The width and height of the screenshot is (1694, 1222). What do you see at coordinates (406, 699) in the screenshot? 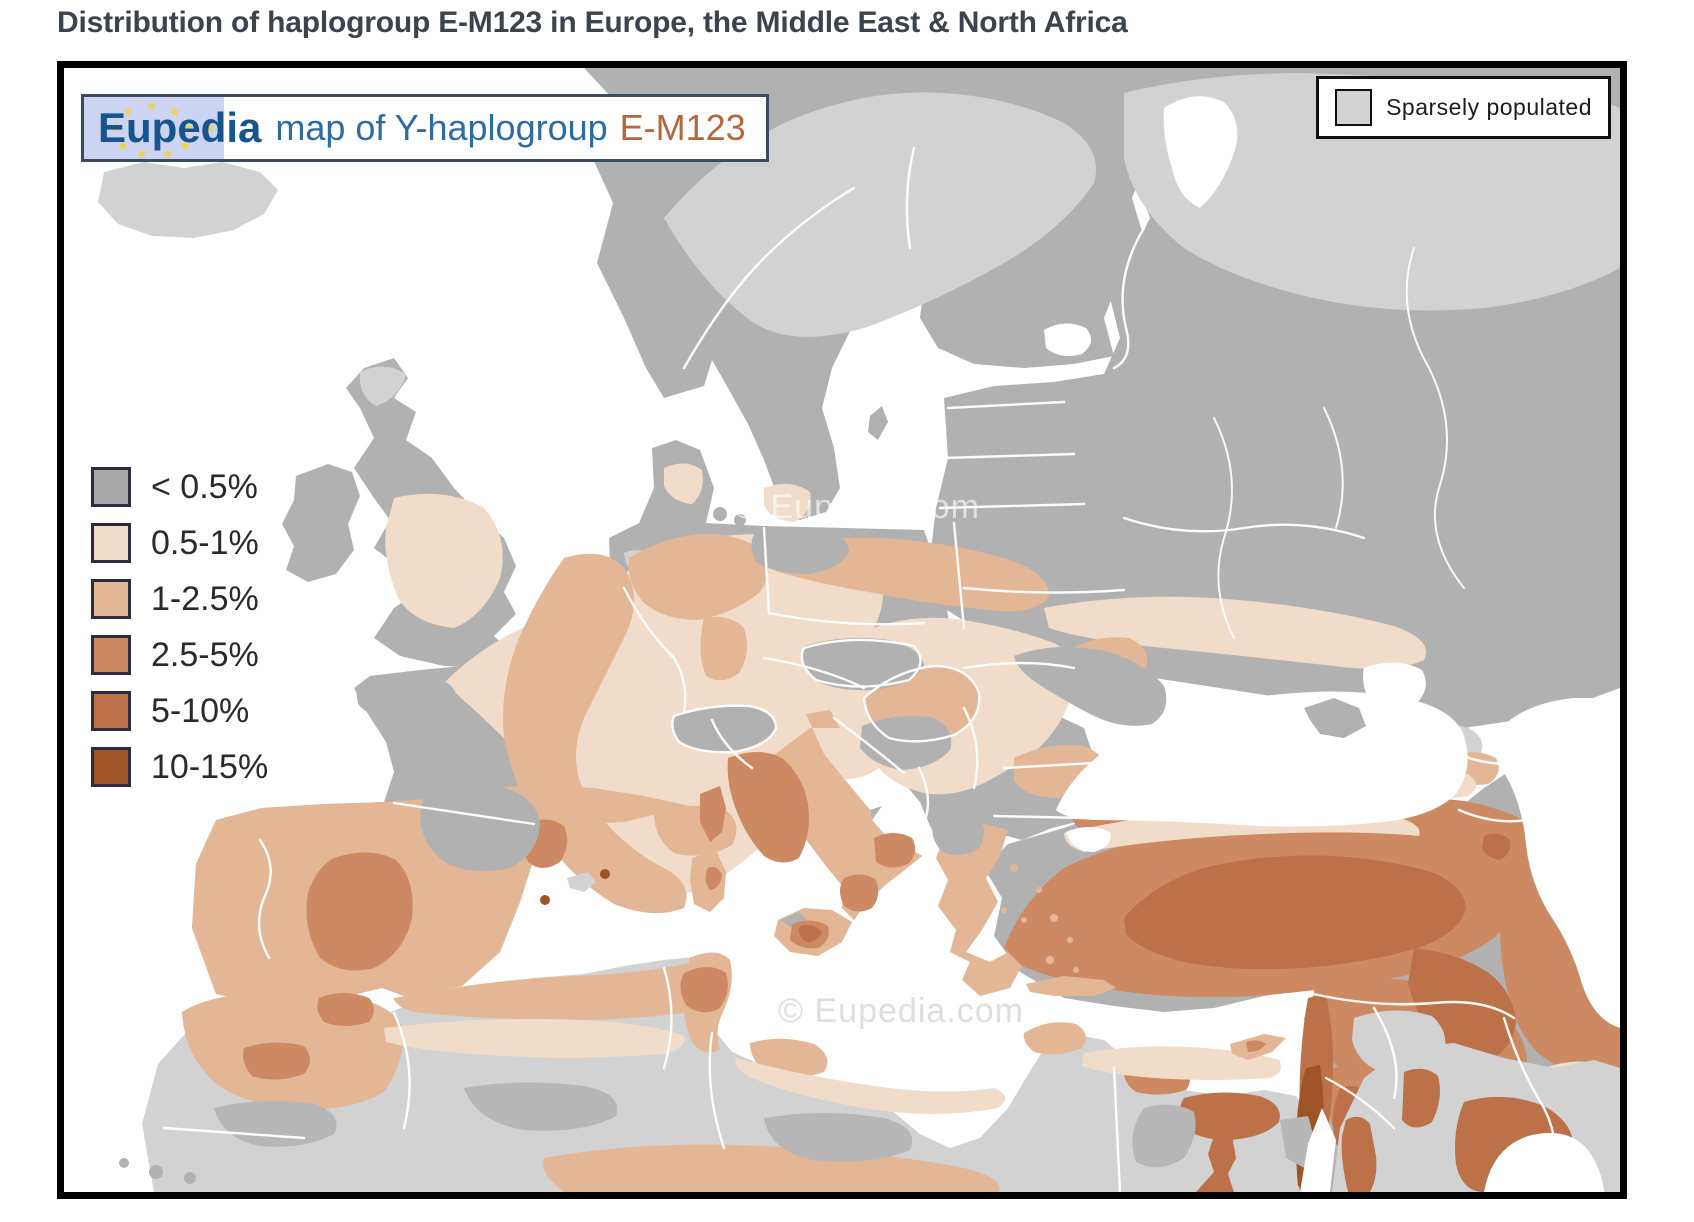
I see `brittany-gray` at bounding box center [406, 699].